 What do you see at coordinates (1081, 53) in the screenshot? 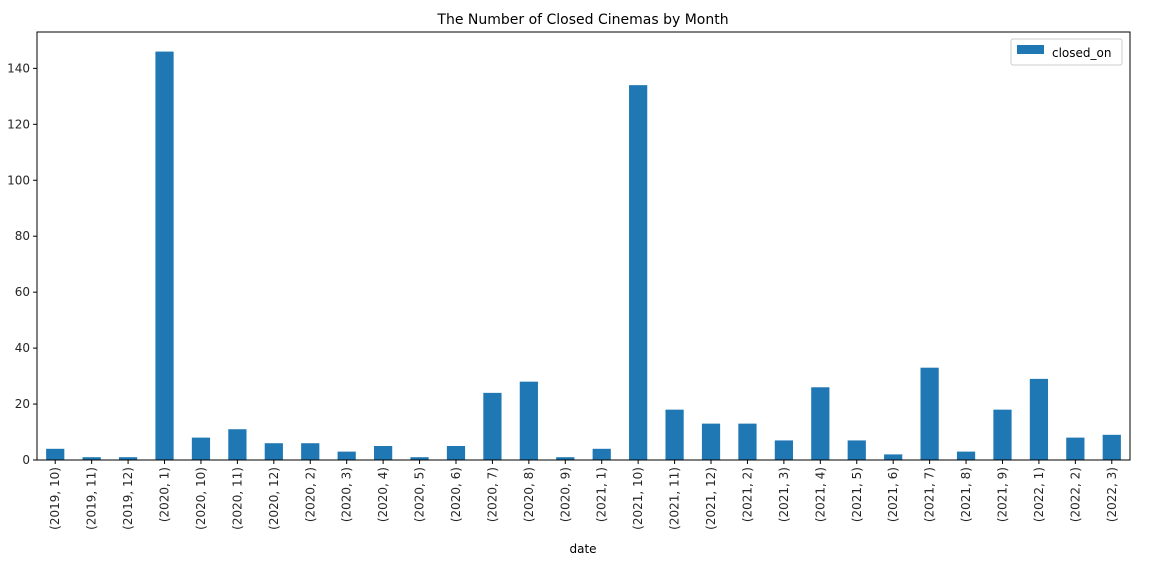
I see `legend-label: closed_on` at bounding box center [1081, 53].